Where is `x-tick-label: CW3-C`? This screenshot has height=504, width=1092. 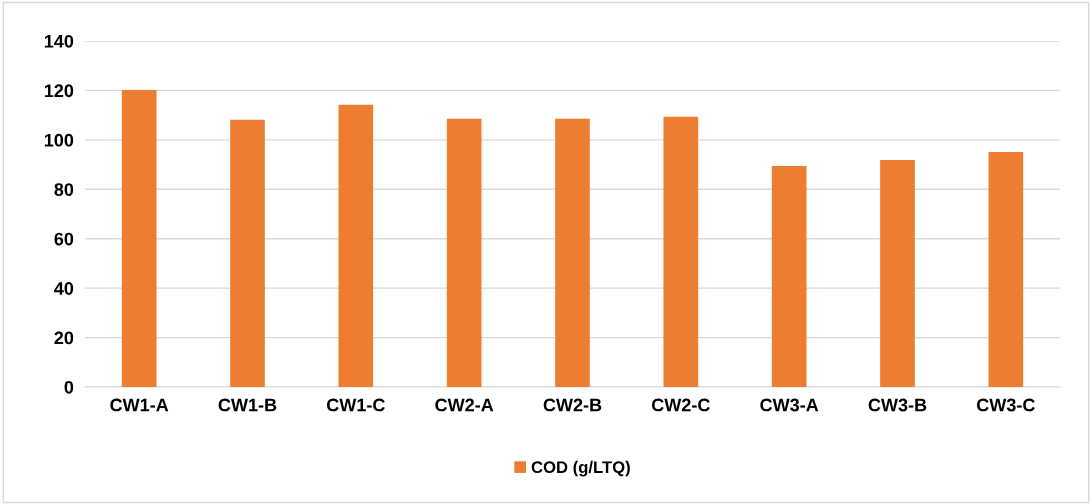
x-tick-label: CW3-C is located at coordinates (1005, 405).